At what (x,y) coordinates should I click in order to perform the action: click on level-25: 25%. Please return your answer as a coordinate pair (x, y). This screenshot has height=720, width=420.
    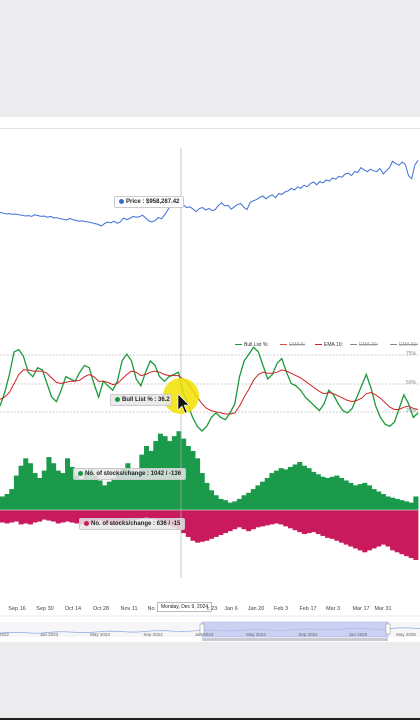
    Looking at the image, I should click on (411, 411).